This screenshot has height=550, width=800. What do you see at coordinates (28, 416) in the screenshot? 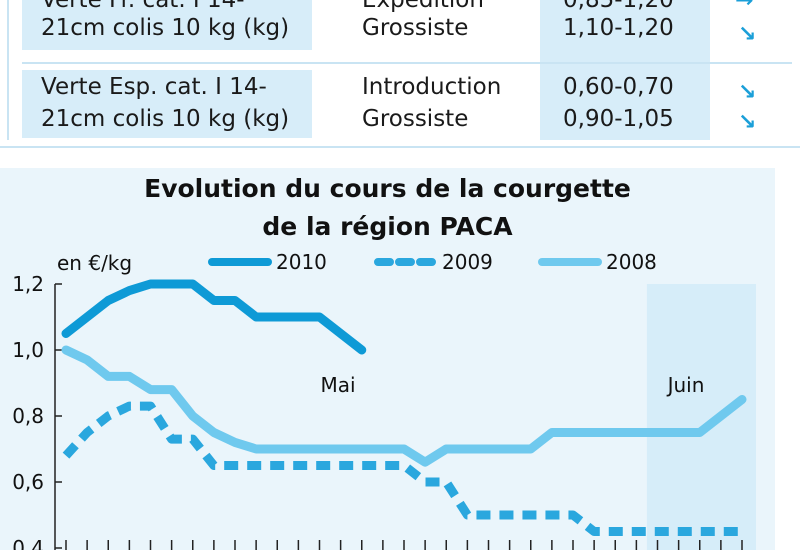
I see `y-tick-label: 0,8` at bounding box center [28, 416].